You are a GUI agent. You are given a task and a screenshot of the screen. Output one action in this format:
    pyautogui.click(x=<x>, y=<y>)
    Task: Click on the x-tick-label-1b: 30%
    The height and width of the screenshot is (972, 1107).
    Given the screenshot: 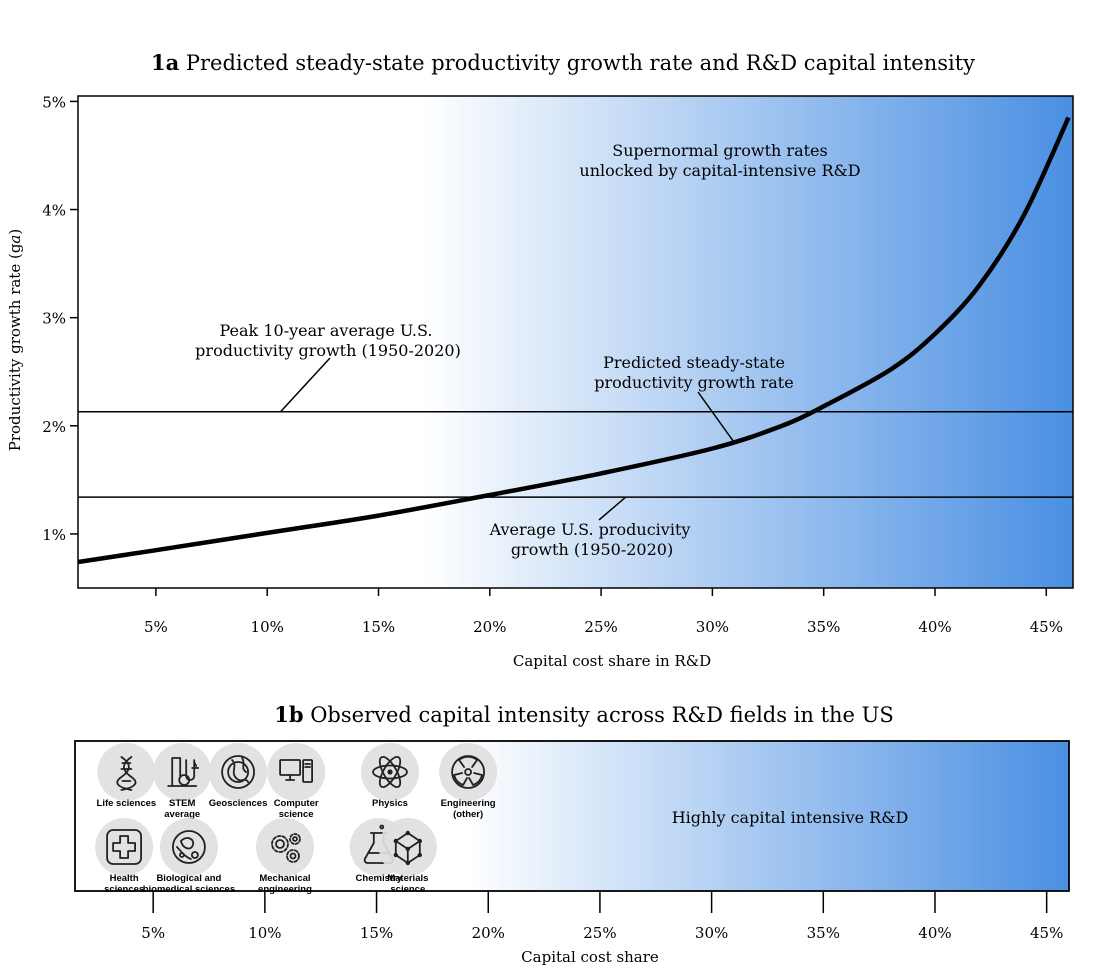 What is the action you would take?
    pyautogui.click(x=711, y=933)
    